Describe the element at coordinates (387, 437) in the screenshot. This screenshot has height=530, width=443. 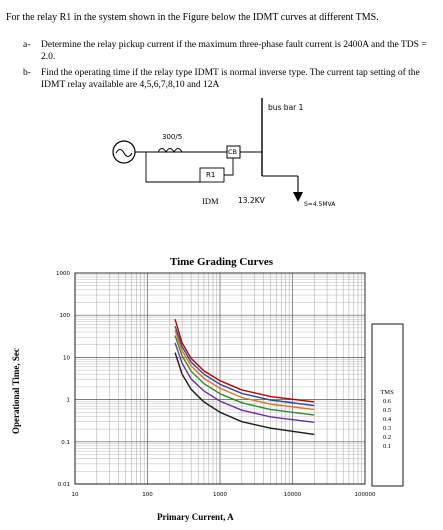
I see `legend-entry: 0.2` at that location.